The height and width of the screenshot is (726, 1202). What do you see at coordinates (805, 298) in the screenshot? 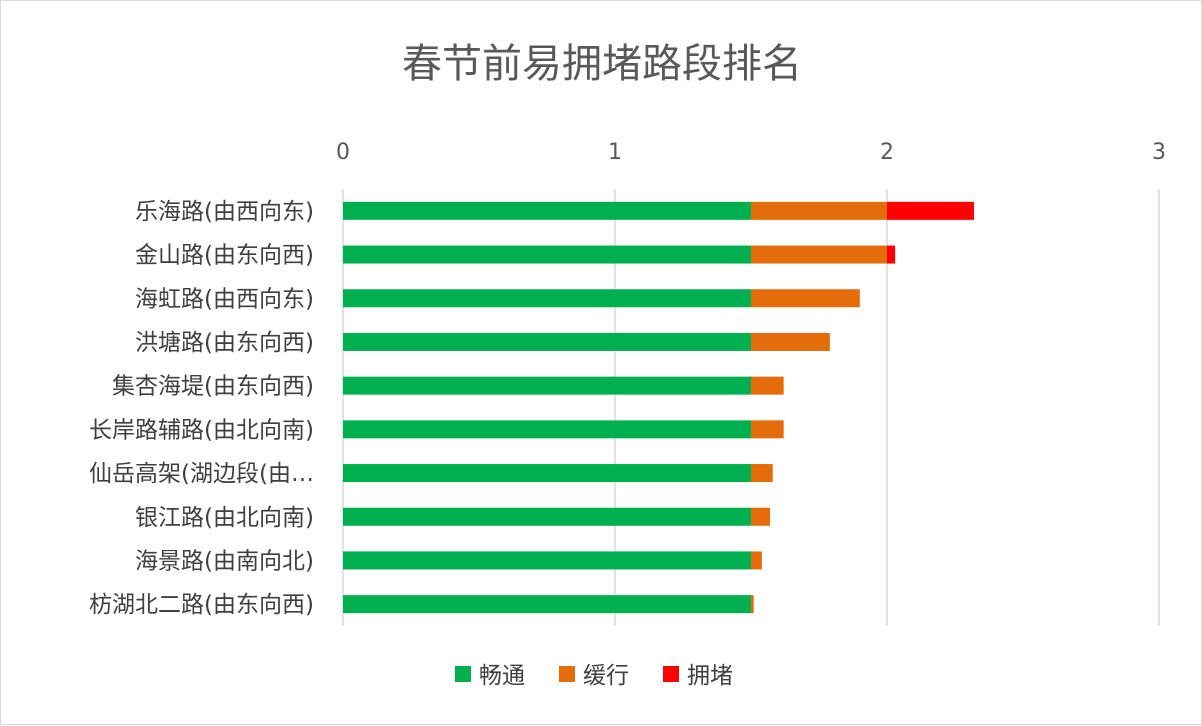
I see `bar-缓行-2` at bounding box center [805, 298].